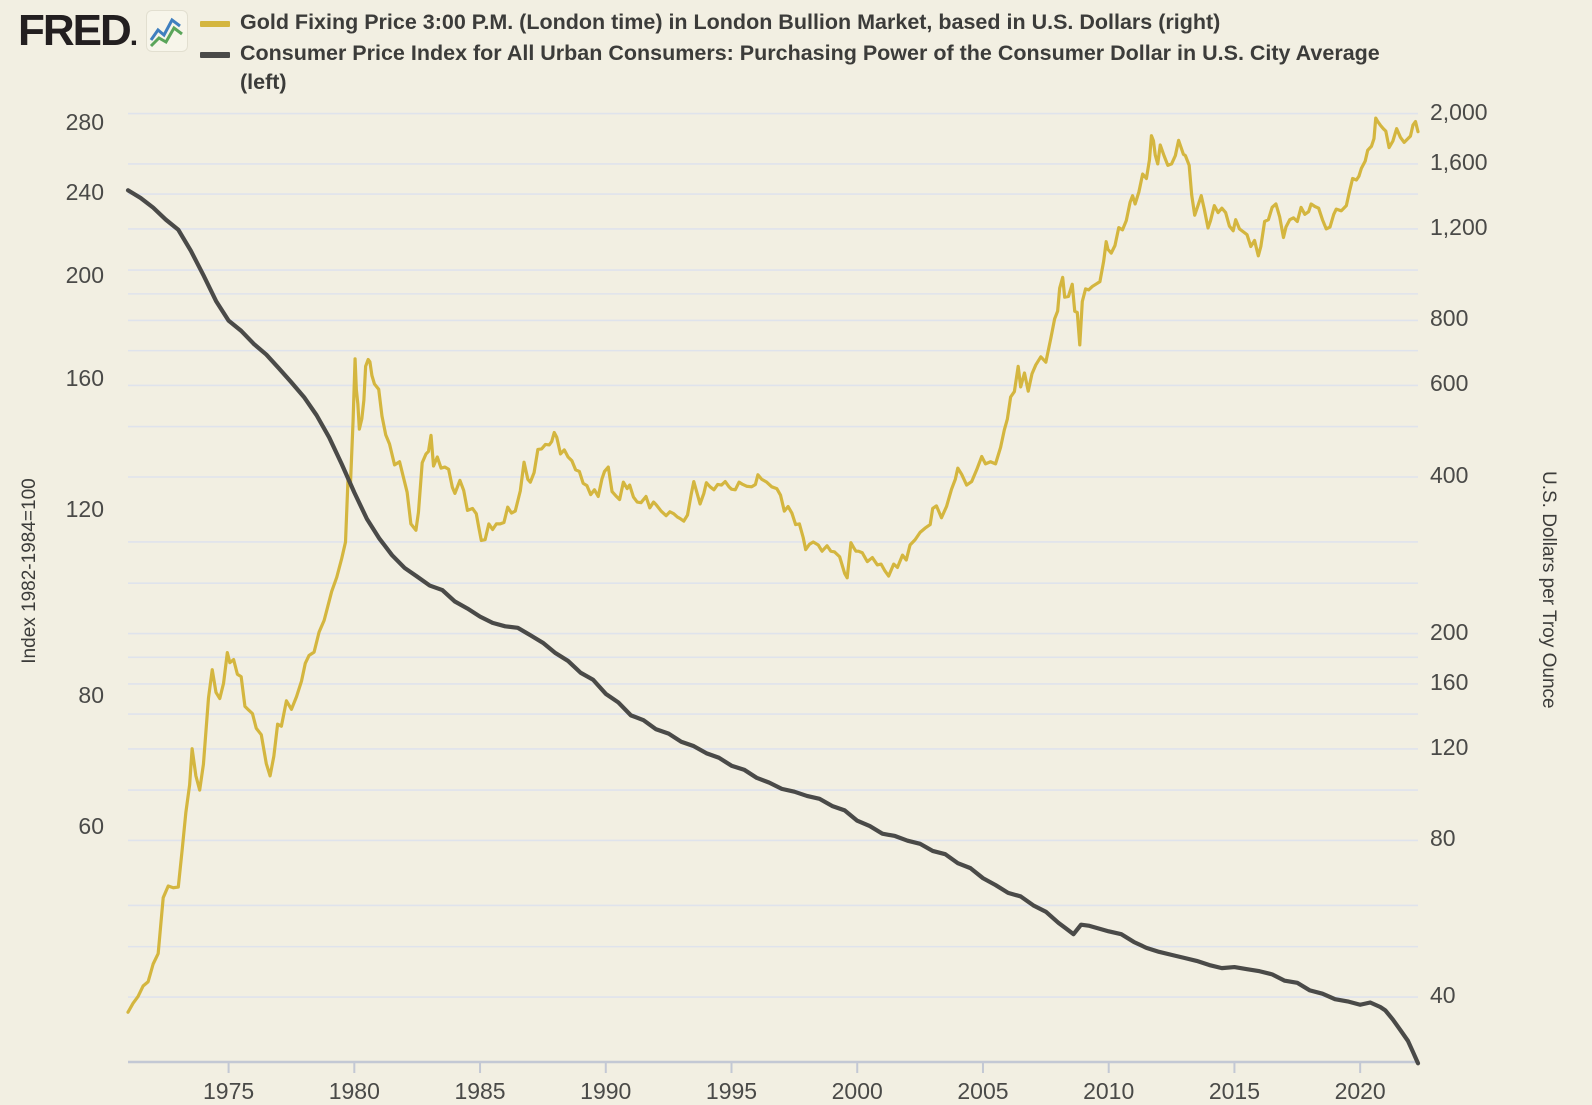 Image resolution: width=1592 pixels, height=1105 pixels. Describe the element at coordinates (1449, 631) in the screenshot. I see `right-tick-200: 200` at that location.